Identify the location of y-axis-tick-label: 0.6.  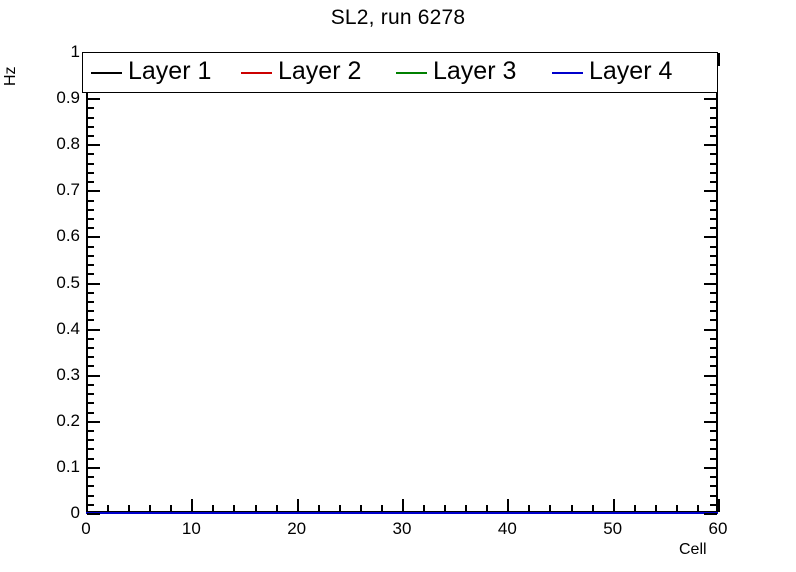
(68, 236).